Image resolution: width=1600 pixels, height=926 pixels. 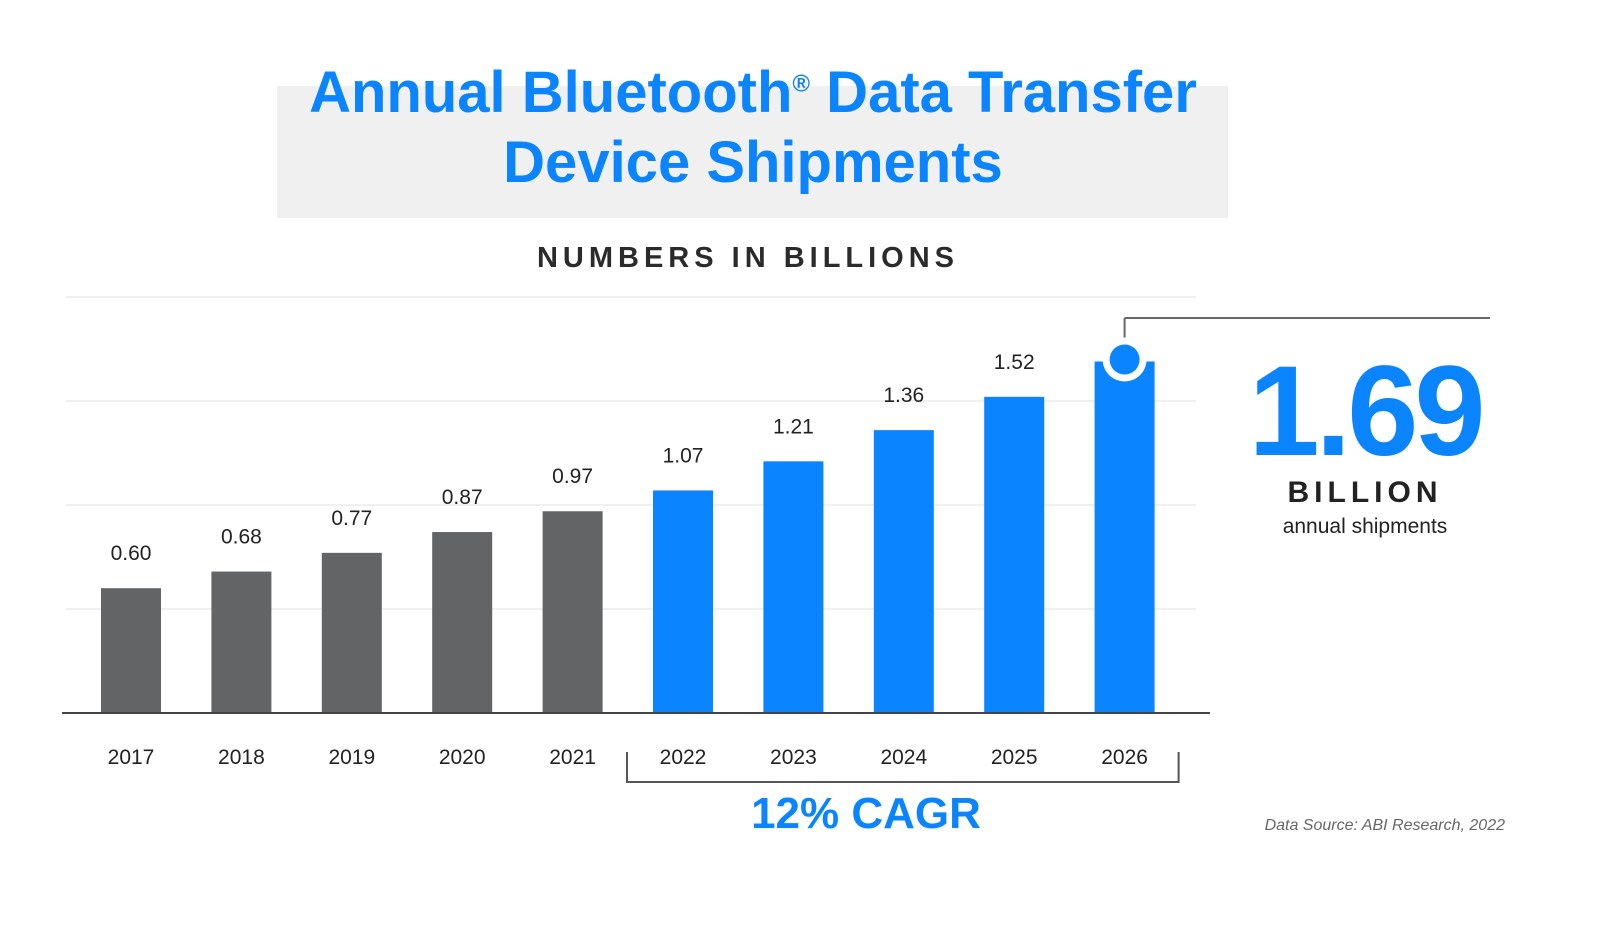 I want to click on bar-2022, so click(x=683, y=601).